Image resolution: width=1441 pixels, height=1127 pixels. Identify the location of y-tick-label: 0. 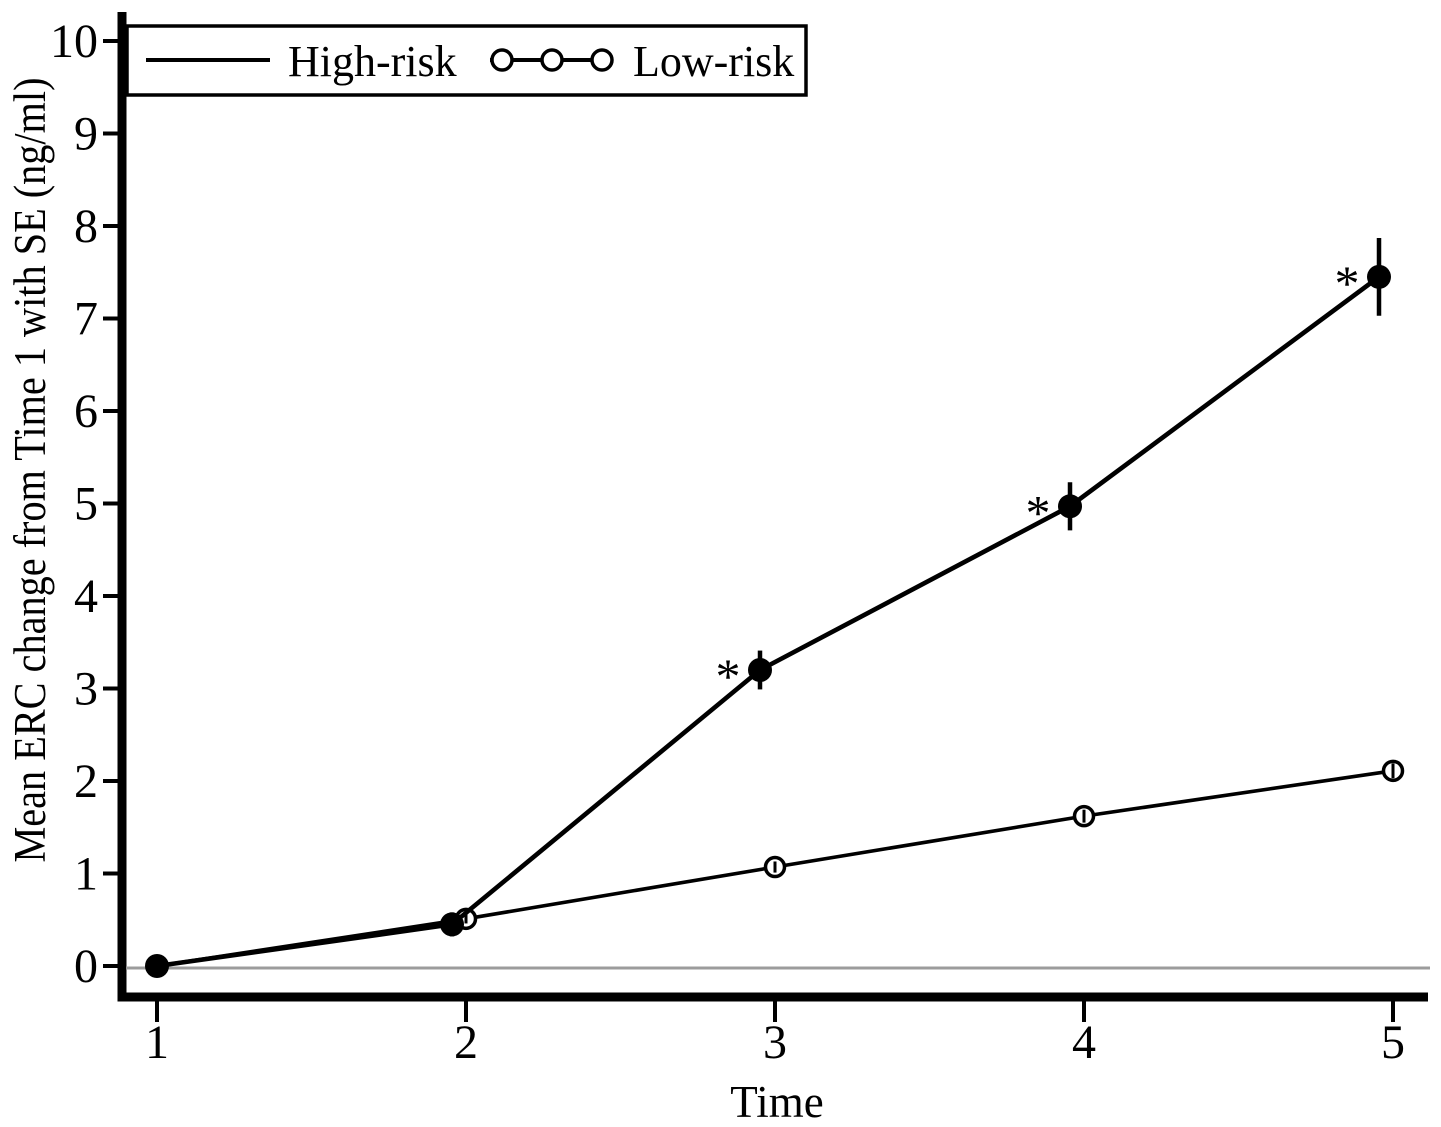
(86, 966).